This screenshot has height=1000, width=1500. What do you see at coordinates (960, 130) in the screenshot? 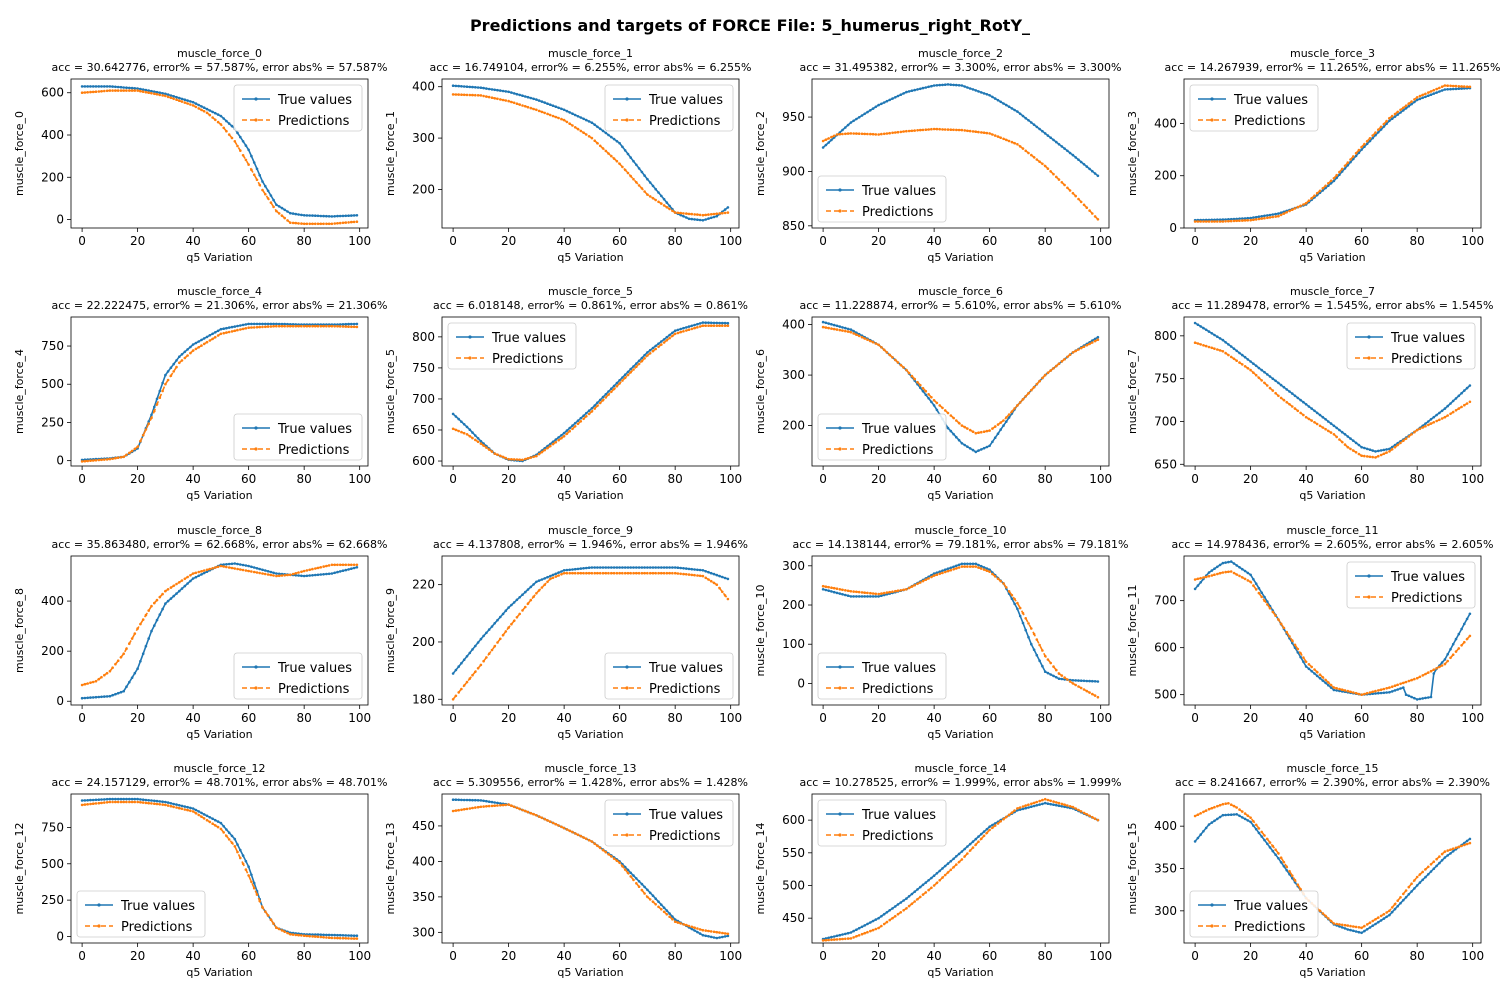
I see `true-values-line` at bounding box center [960, 130].